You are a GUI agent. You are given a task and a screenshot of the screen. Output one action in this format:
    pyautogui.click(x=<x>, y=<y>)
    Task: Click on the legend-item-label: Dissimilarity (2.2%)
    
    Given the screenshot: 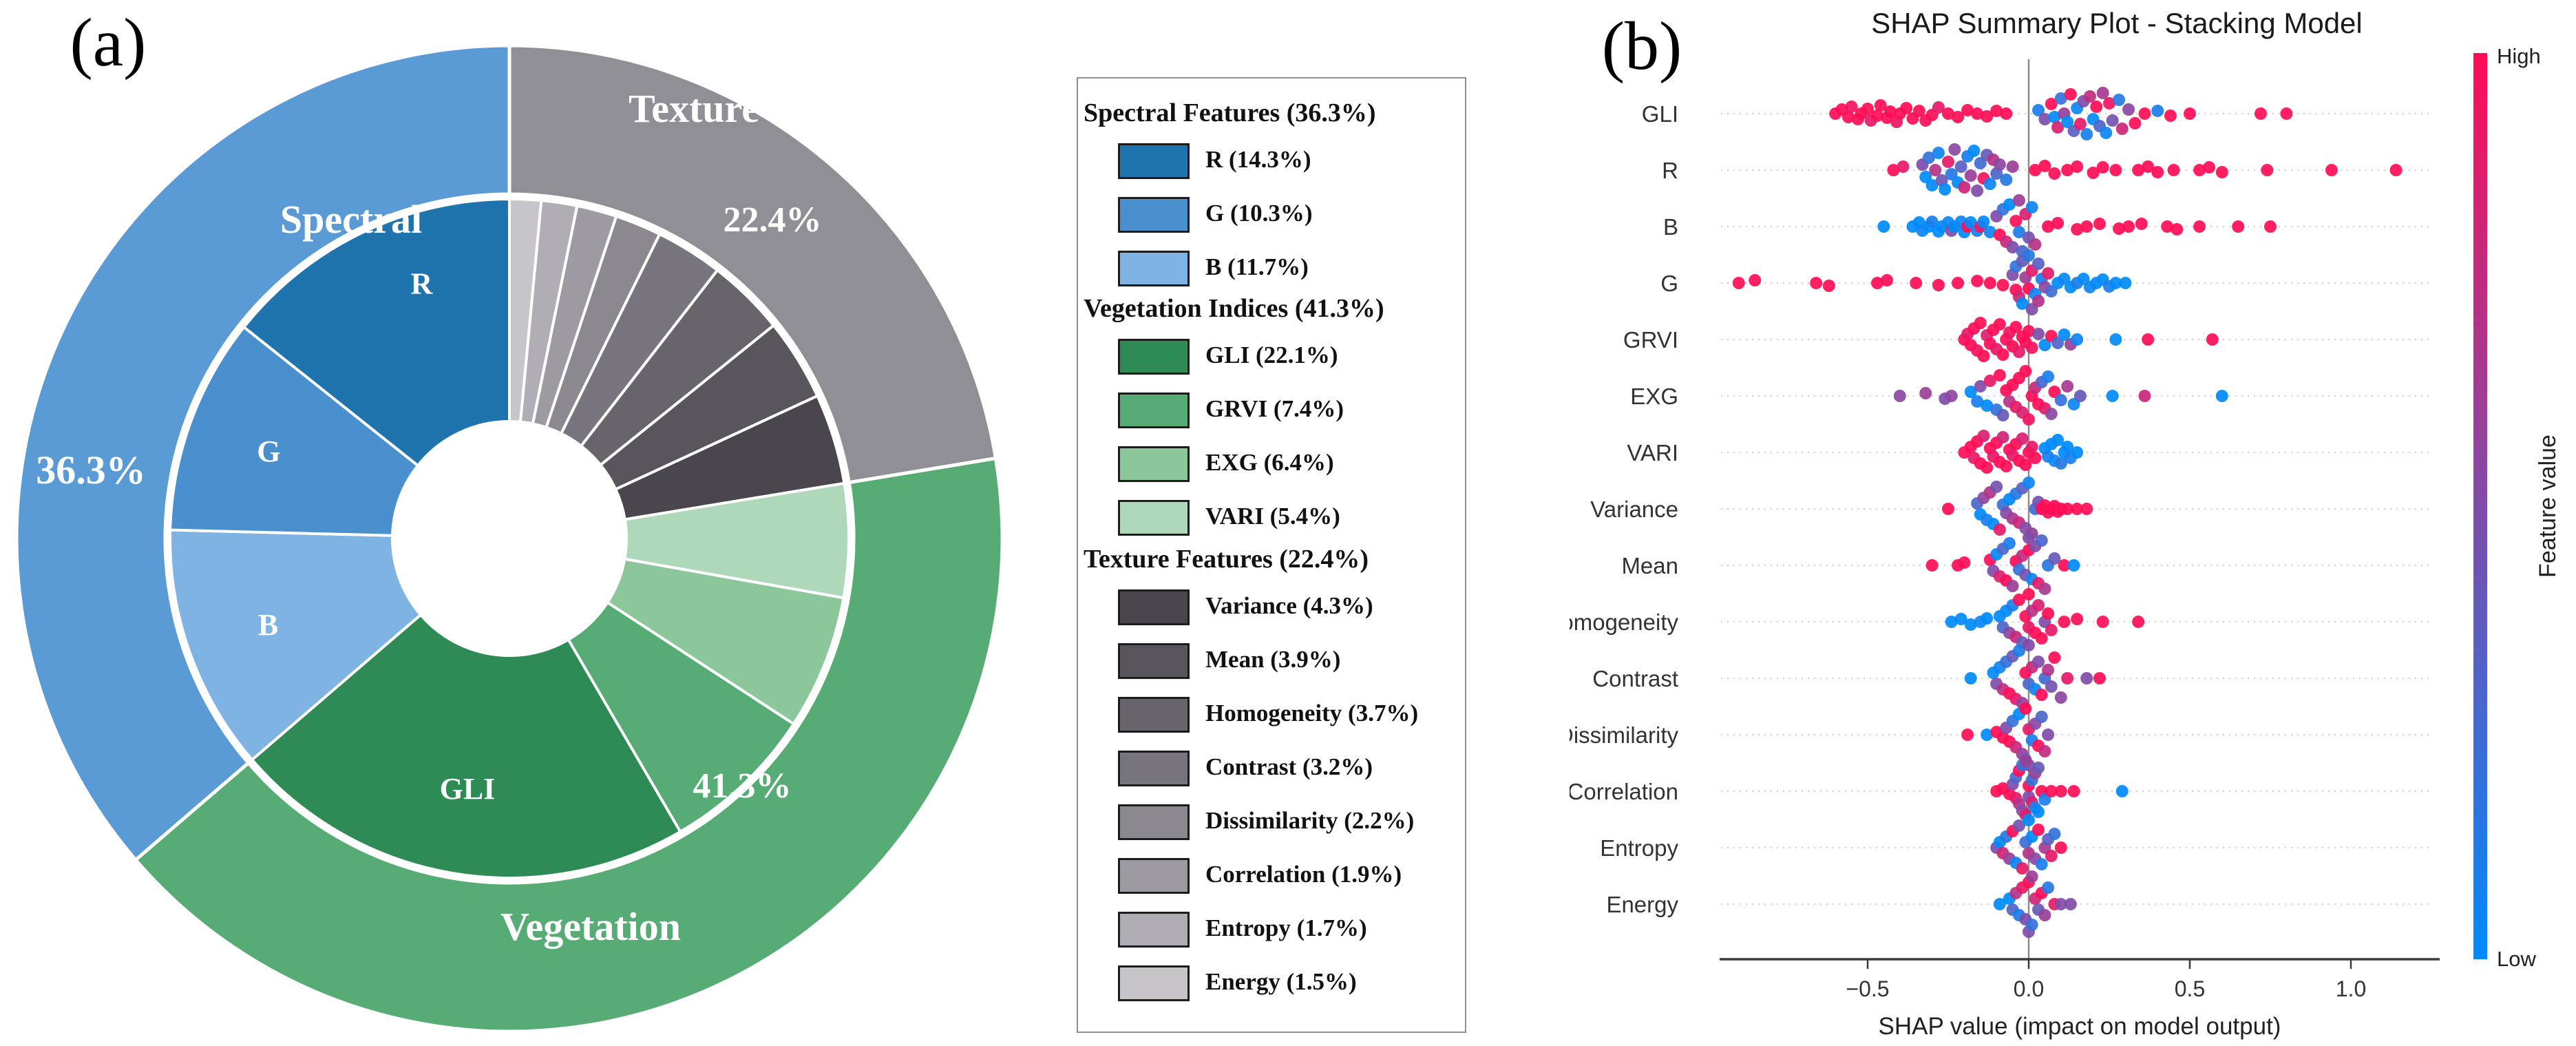 What is the action you would take?
    pyautogui.click(x=1310, y=820)
    